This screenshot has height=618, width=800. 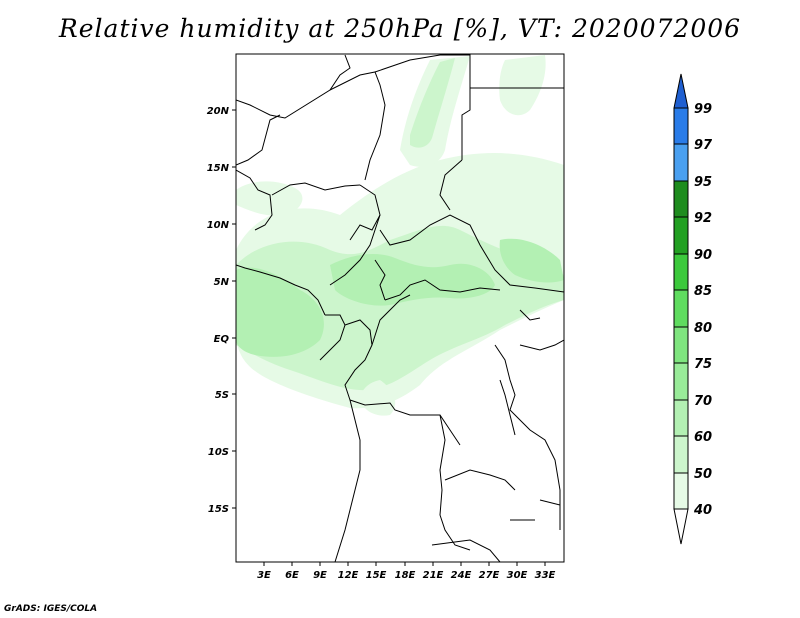 I want to click on humidity-plume-ne, so click(x=522, y=85).